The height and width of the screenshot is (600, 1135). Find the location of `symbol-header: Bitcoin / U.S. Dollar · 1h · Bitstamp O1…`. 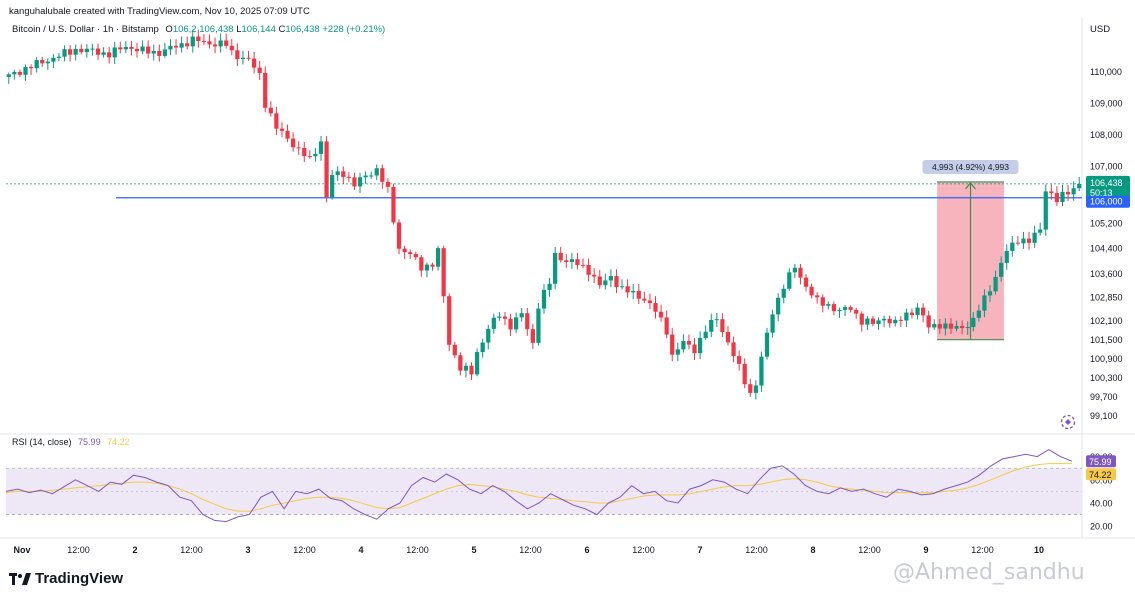

symbol-header: Bitcoin / U.S. Dollar · 1h · Bitstamp O1… is located at coordinates (198, 29).